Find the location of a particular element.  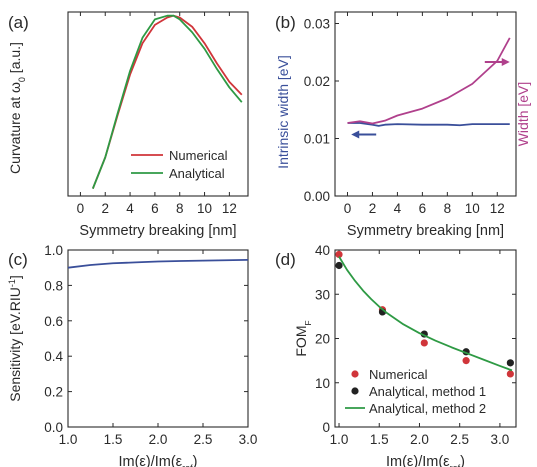

y-tick-label: 0.8 is located at coordinates (53, 285).